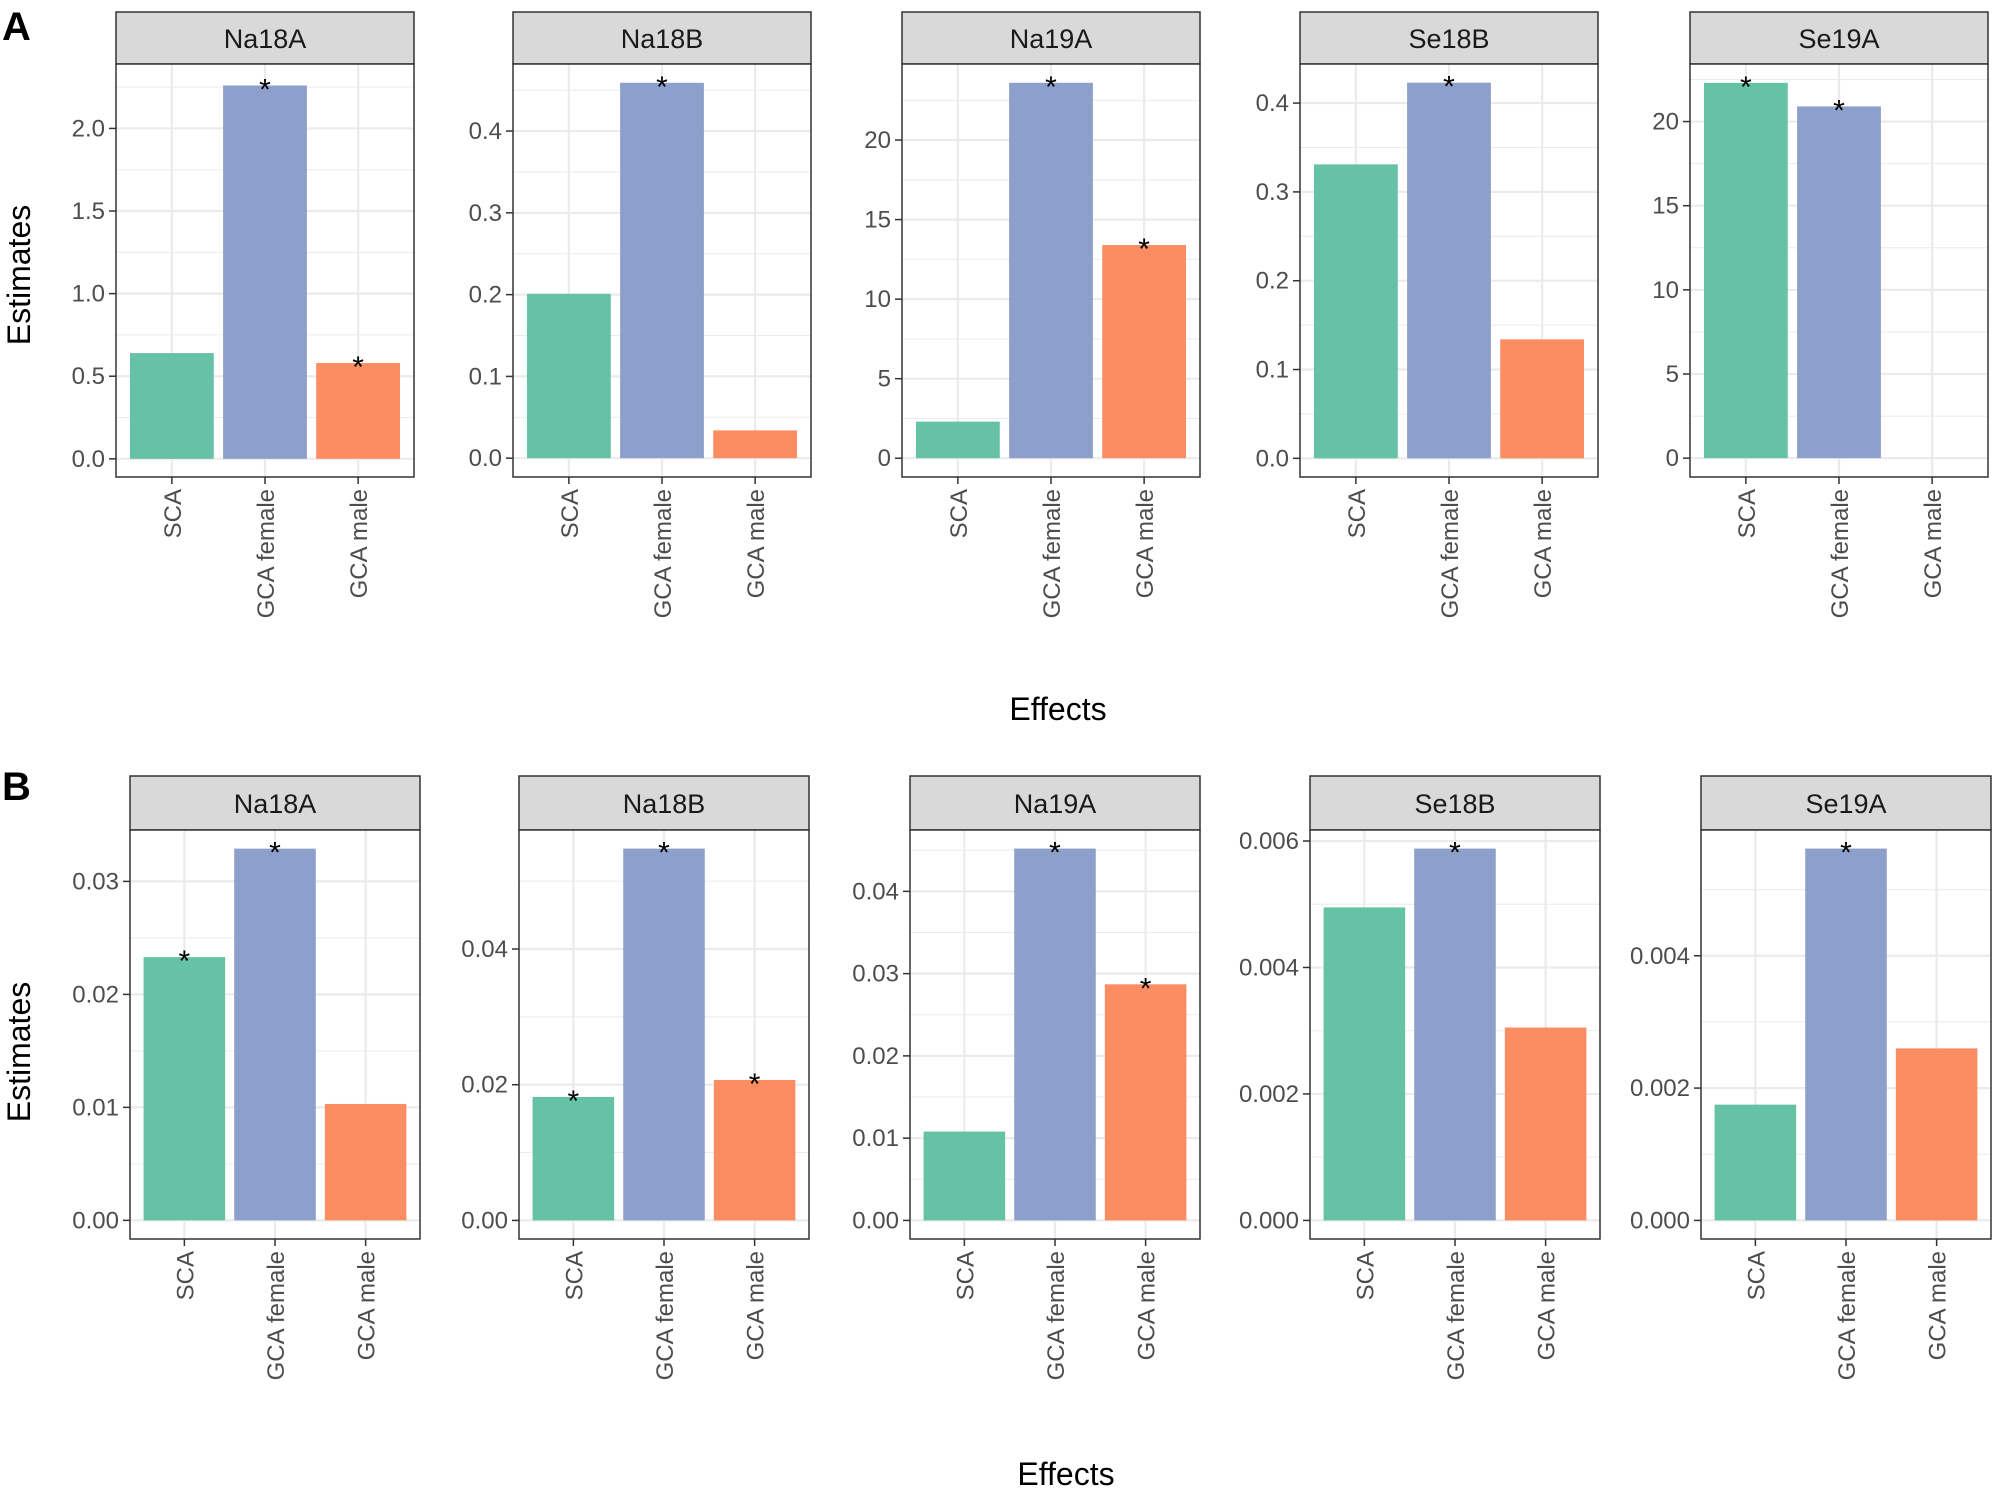  What do you see at coordinates (1055, 804) in the screenshot?
I see `facet-title: Na19A` at bounding box center [1055, 804].